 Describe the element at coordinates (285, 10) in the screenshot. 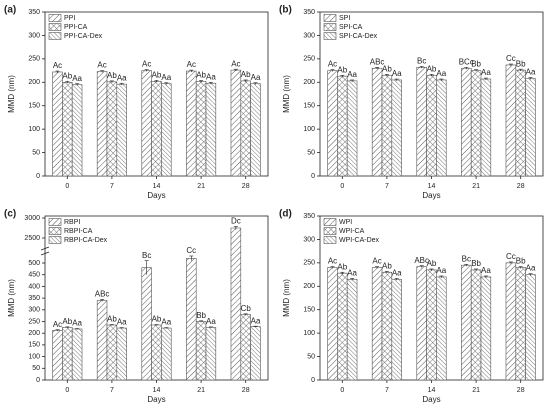

I see `panel-label: (b)` at that location.